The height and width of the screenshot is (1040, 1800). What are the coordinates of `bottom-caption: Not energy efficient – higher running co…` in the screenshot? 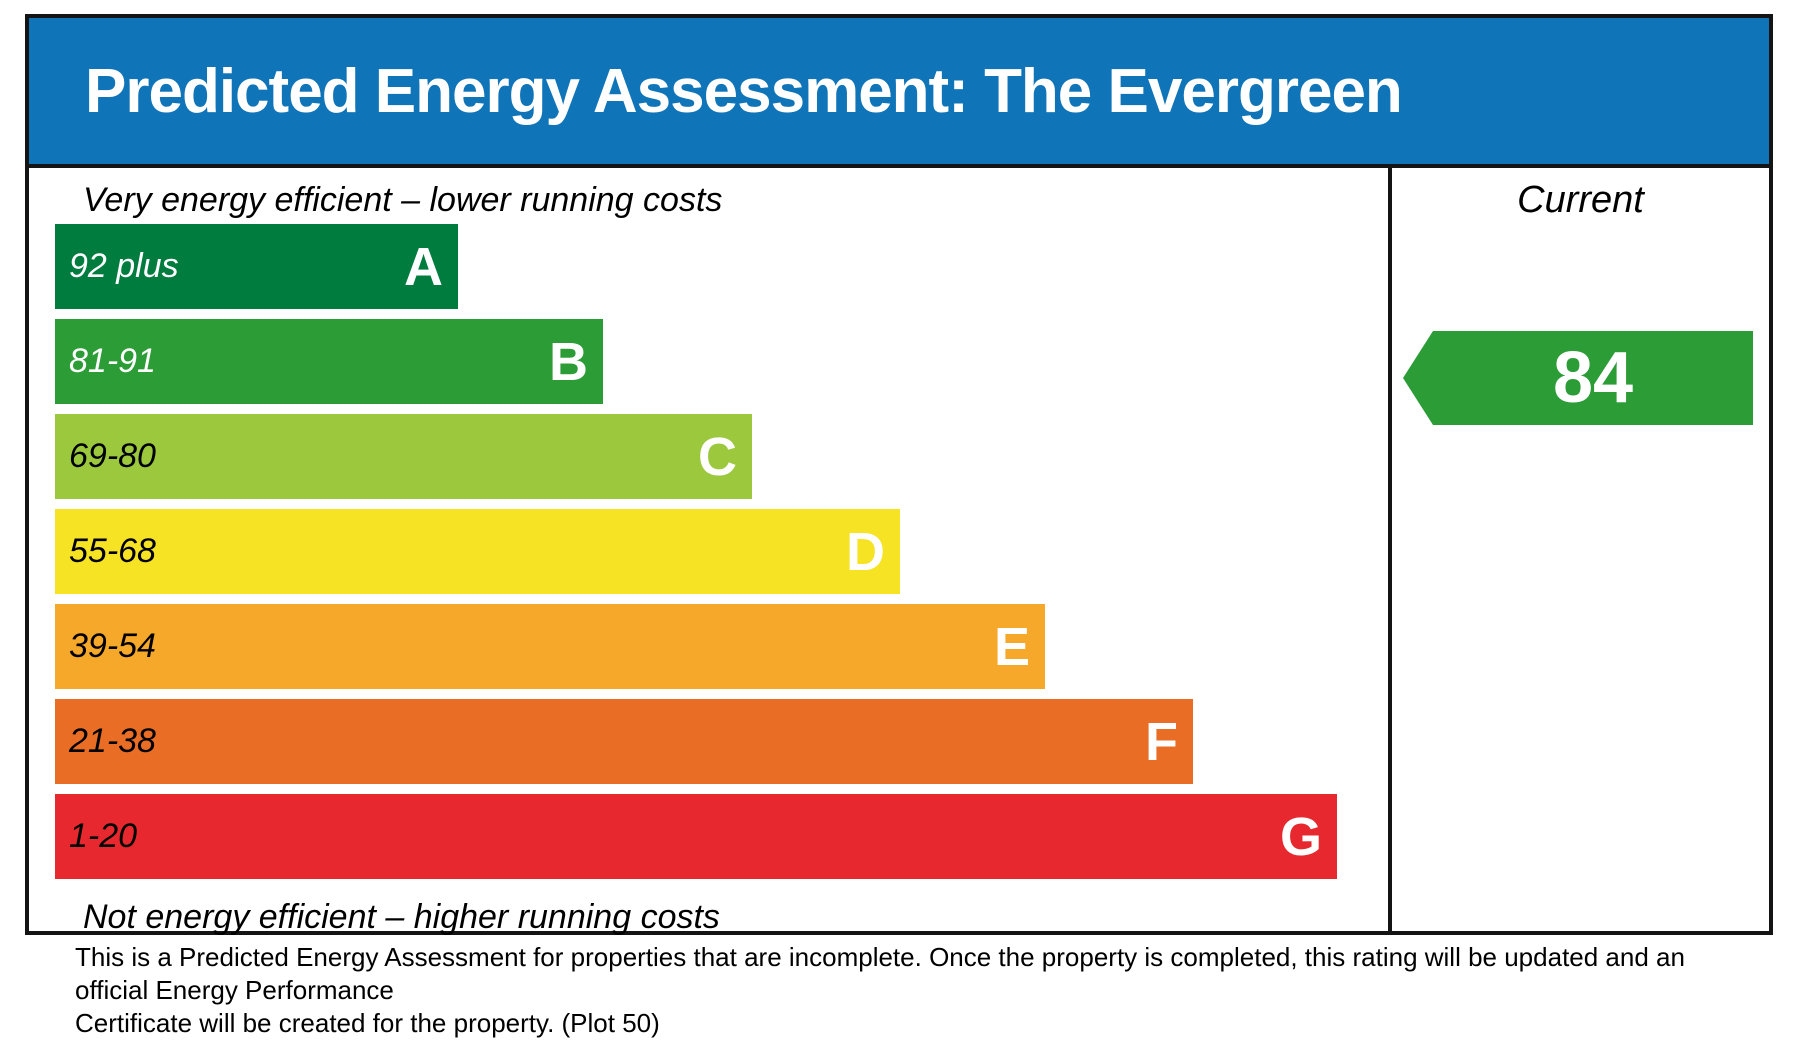 It's located at (401, 917).